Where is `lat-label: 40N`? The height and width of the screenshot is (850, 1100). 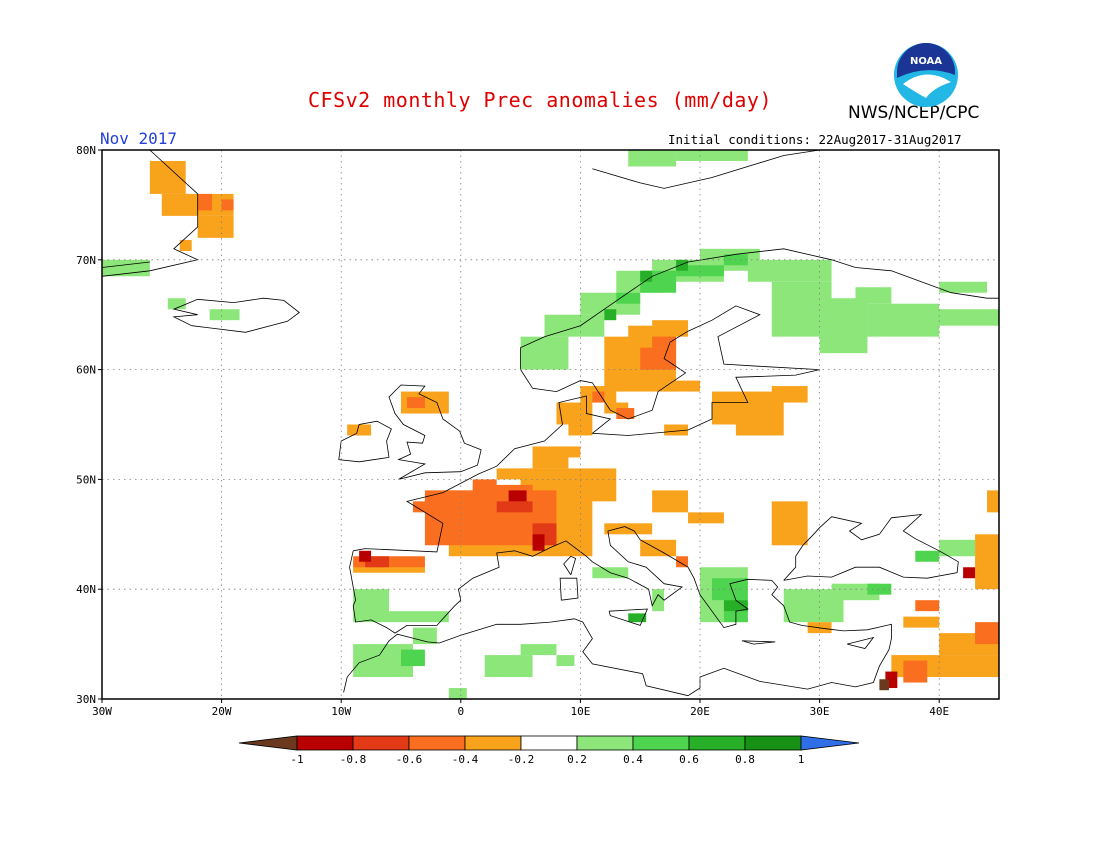
lat-label: 40N is located at coordinates (86, 589).